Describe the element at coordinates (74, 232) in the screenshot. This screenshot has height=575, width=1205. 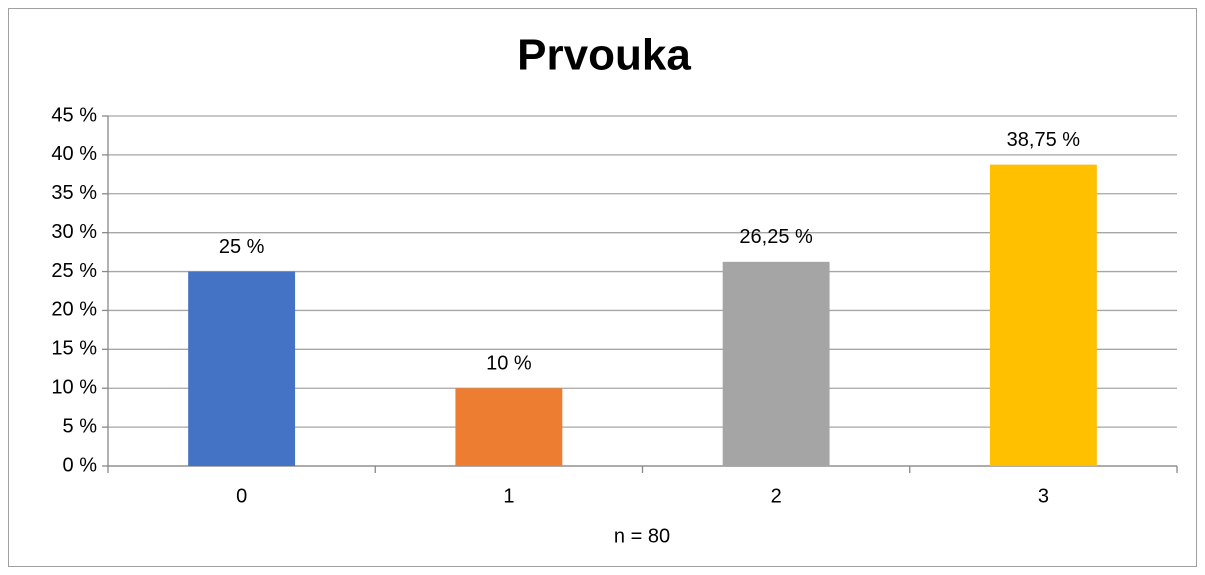
I see `y-tick-label: 30 %` at that location.